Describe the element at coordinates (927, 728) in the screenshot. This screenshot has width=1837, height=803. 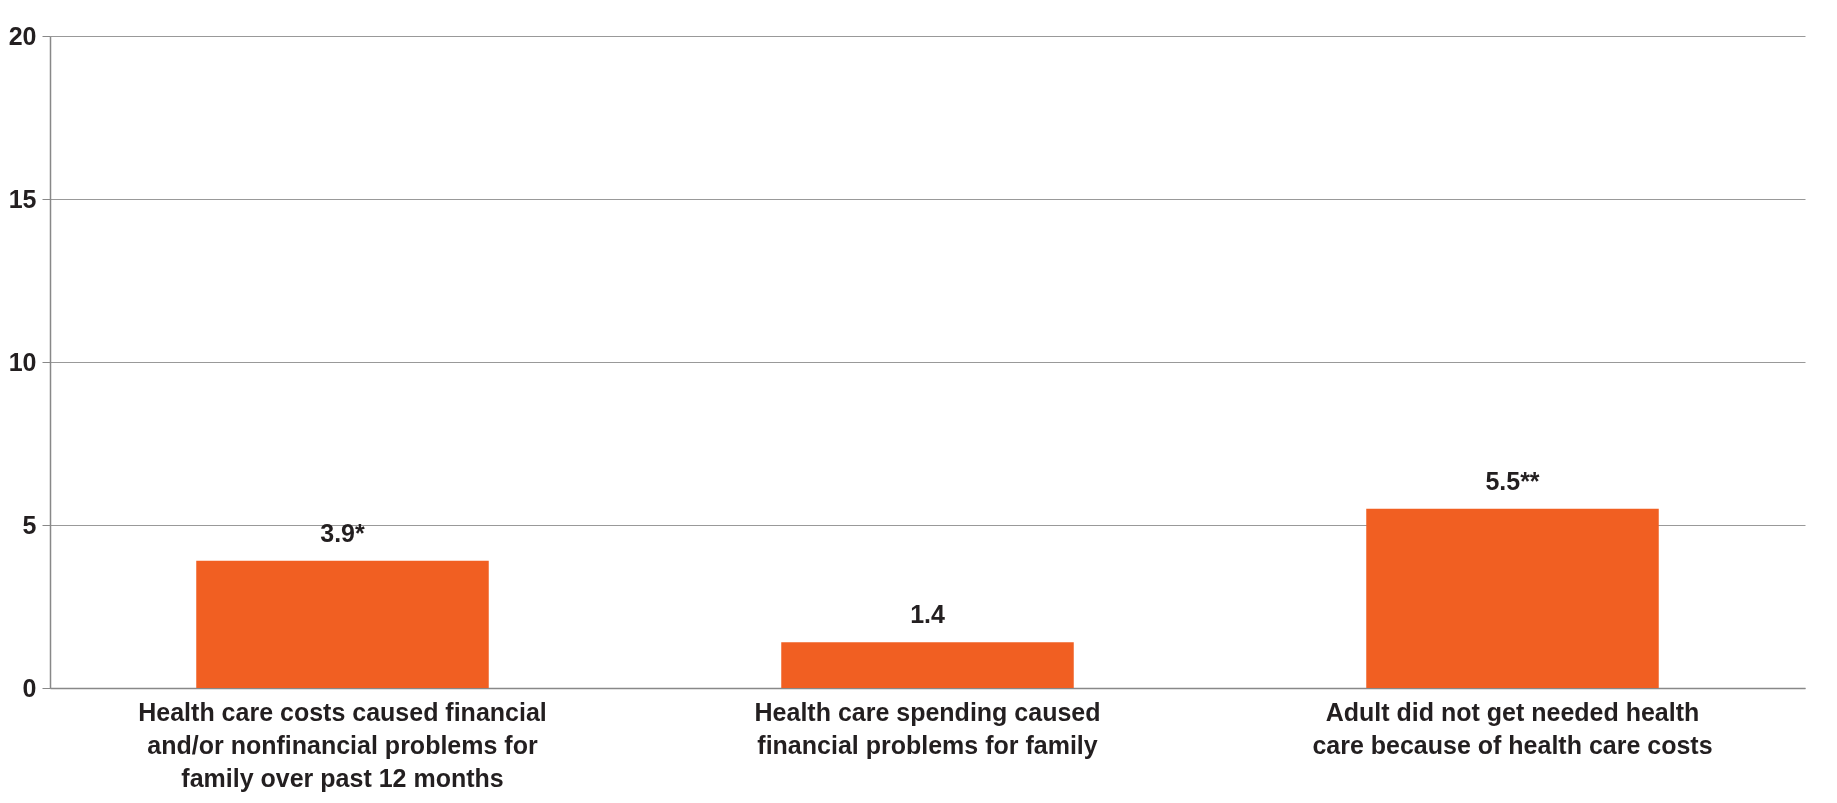
I see `x-tick-label: Health care spending caused financial problems for family` at that location.